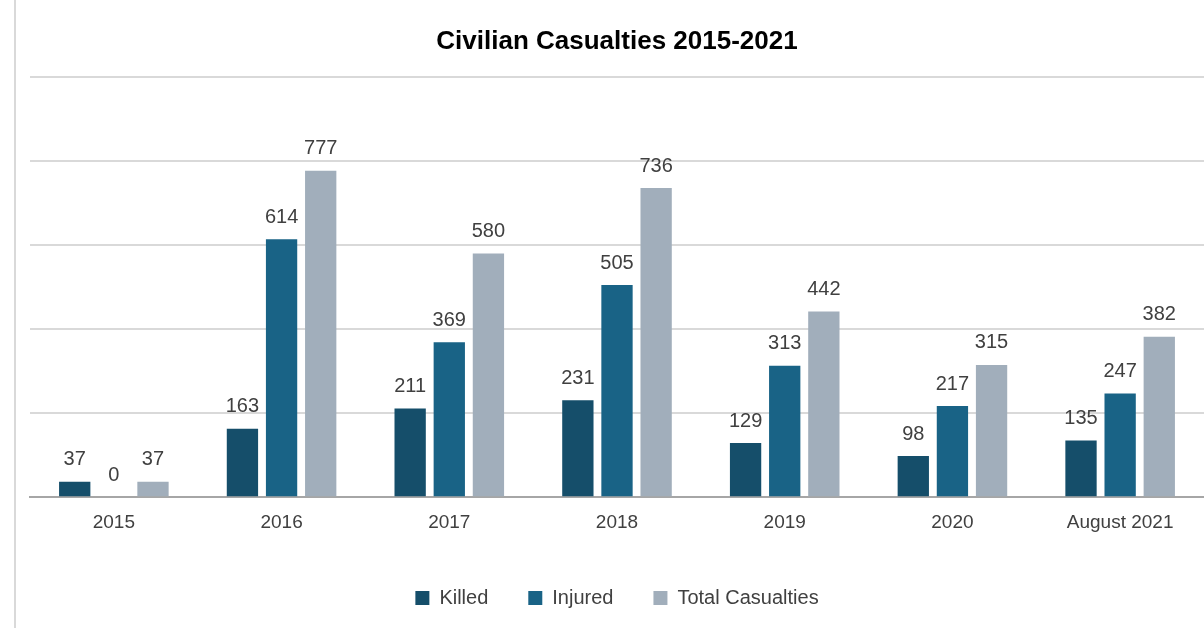 The width and height of the screenshot is (1204, 628). Describe the element at coordinates (952, 382) in the screenshot. I see `data-label: 217` at that location.